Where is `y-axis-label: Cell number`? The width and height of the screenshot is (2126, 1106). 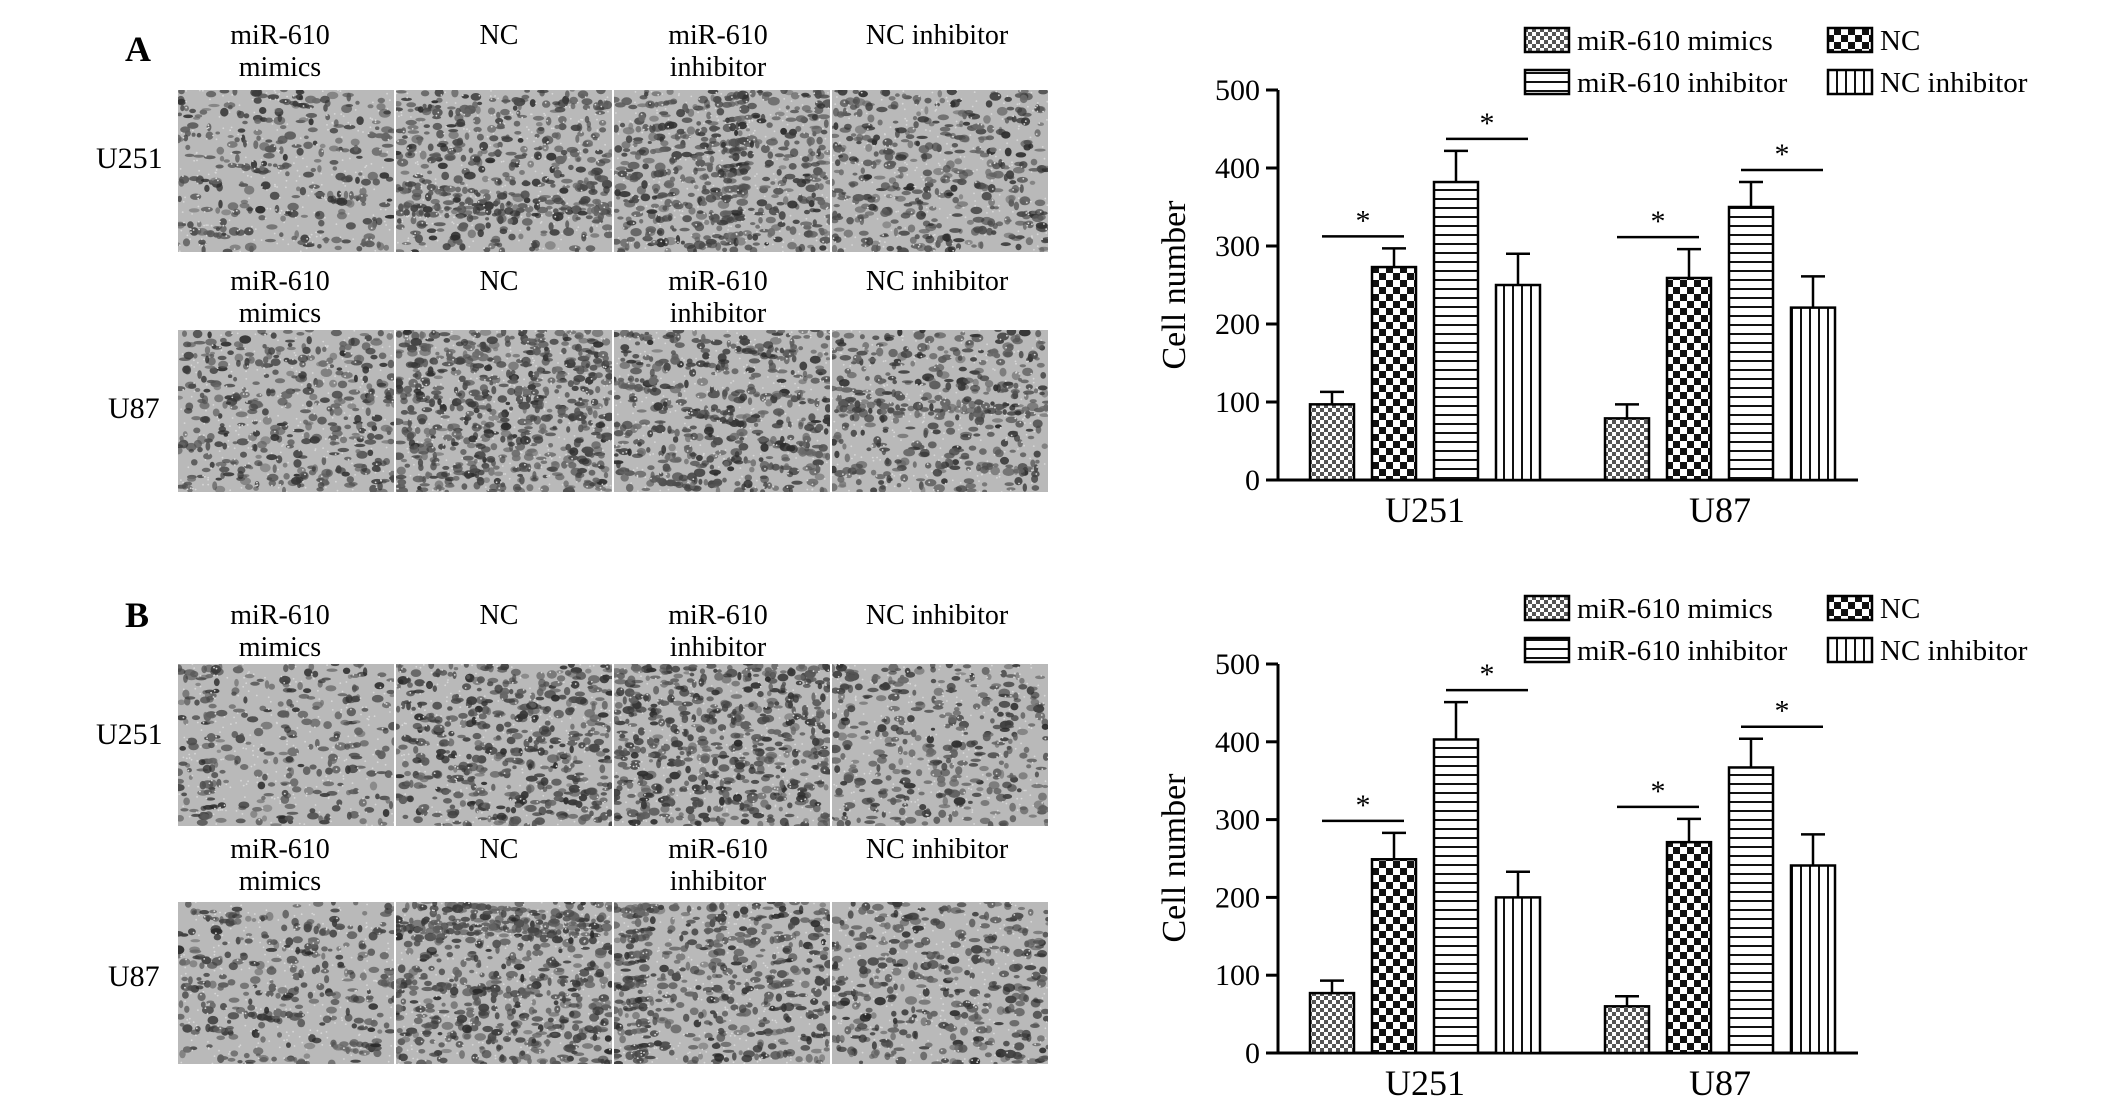
y-axis-label: Cell number is located at coordinates (1174, 858).